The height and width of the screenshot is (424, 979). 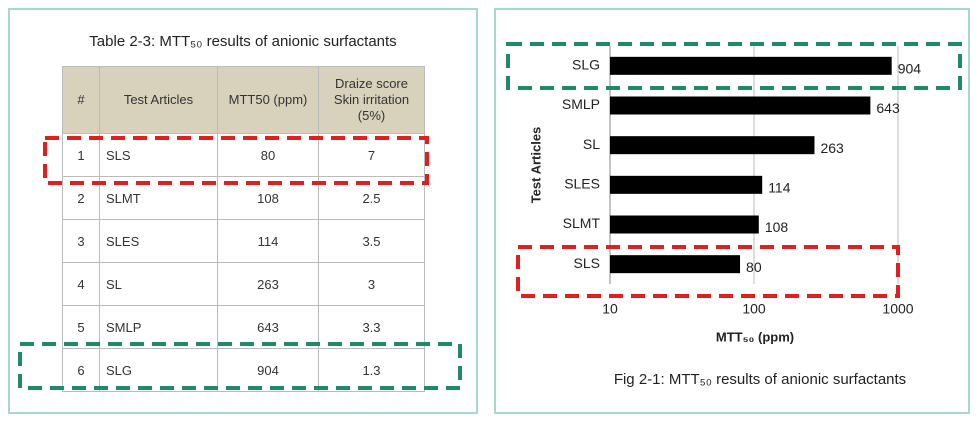 I want to click on x-axis-label: MTT₅₀ (ppm), so click(x=755, y=336).